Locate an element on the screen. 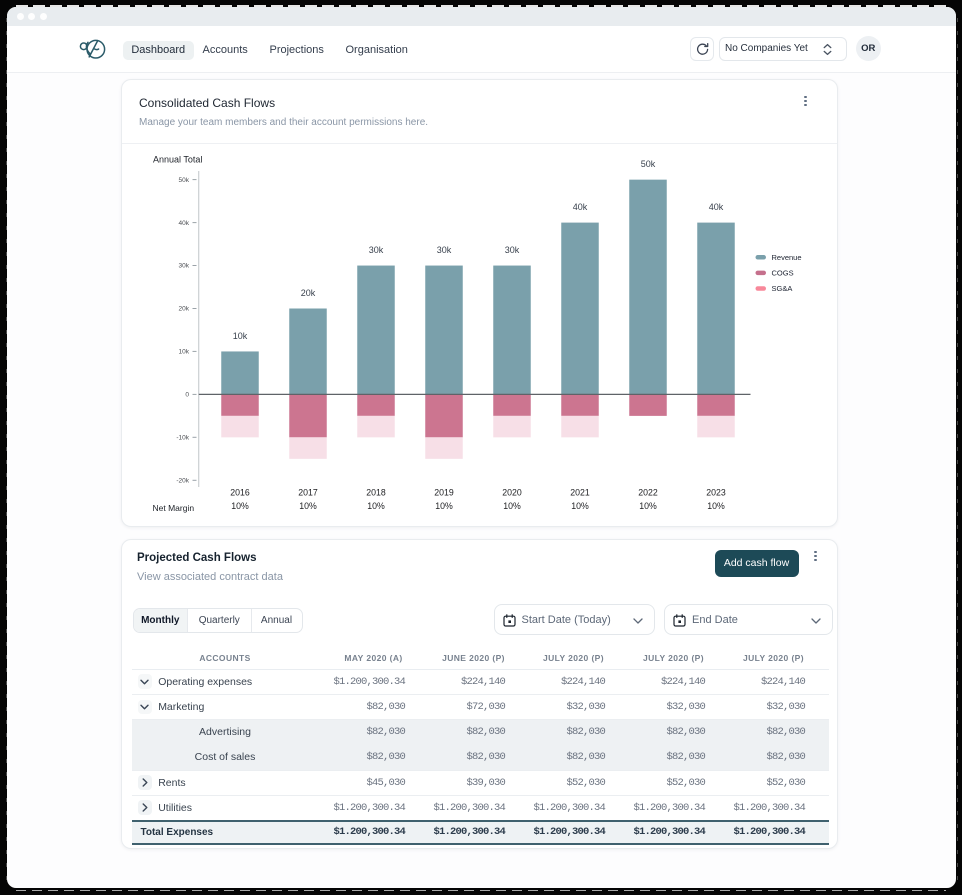 This screenshot has width=962, height=895. svg-text: Revenue is located at coordinates (787, 257).